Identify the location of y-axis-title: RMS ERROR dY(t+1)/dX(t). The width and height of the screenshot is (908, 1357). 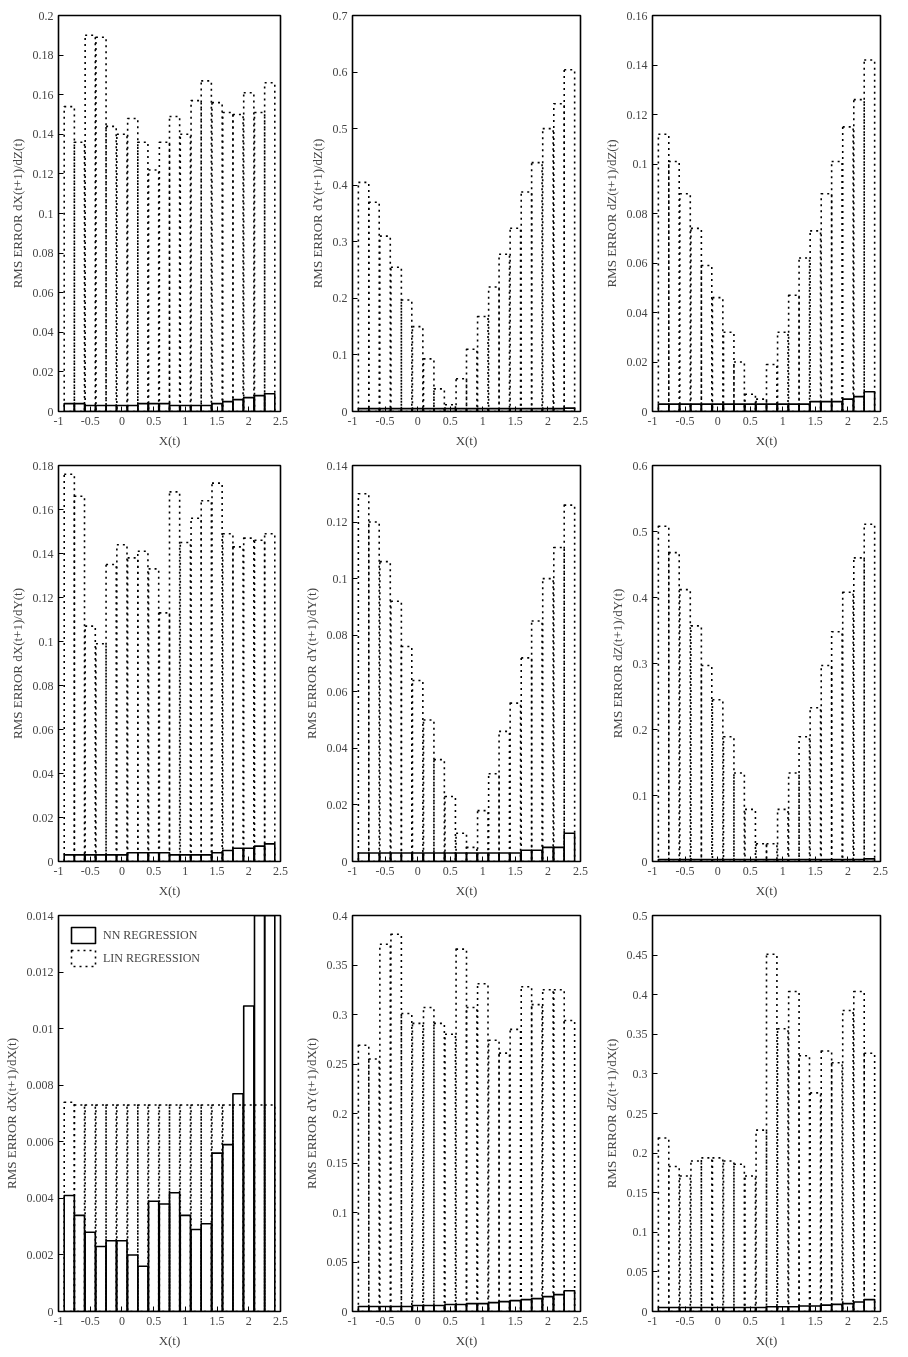
(311, 1113).